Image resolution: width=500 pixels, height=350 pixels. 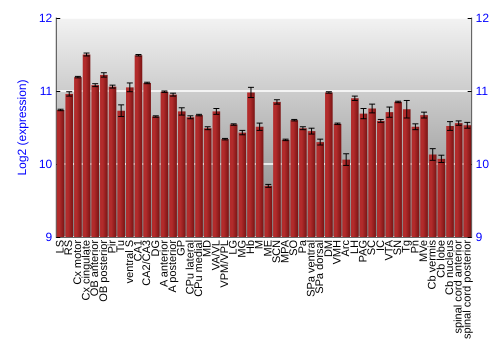 I want to click on y-tick-label: 12, so click(x=45, y=18).